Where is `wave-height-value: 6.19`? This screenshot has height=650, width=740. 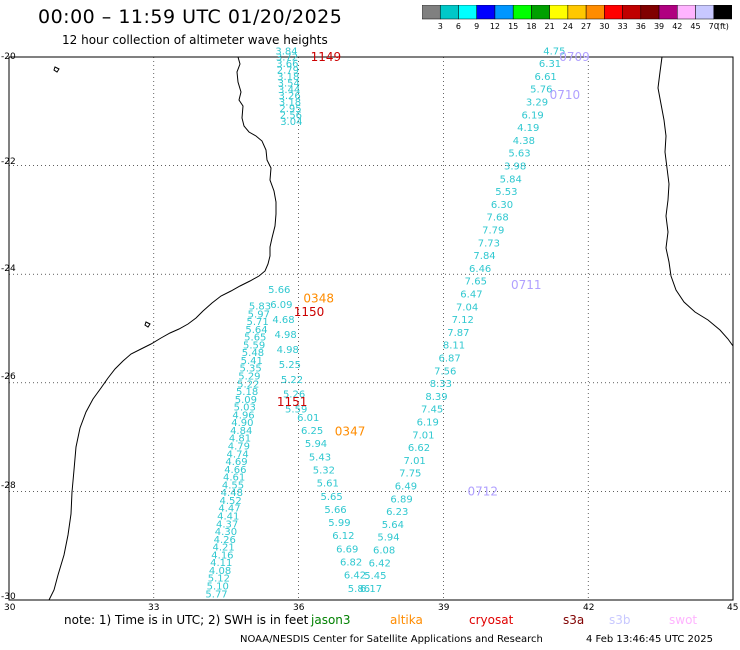
wave-height-value: 6.19 is located at coordinates (428, 422).